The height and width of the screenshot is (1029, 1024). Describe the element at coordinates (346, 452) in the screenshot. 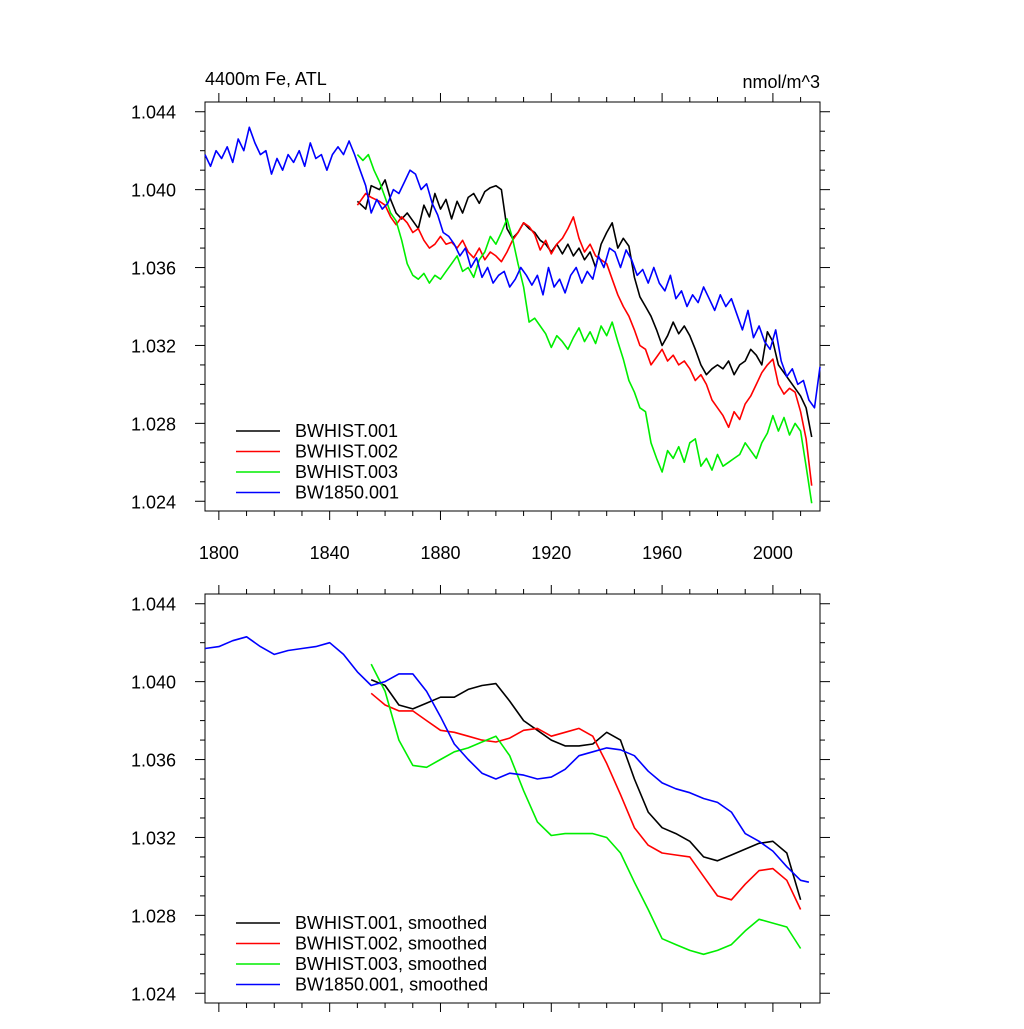

I see `legend-label: BWHIST.002` at that location.